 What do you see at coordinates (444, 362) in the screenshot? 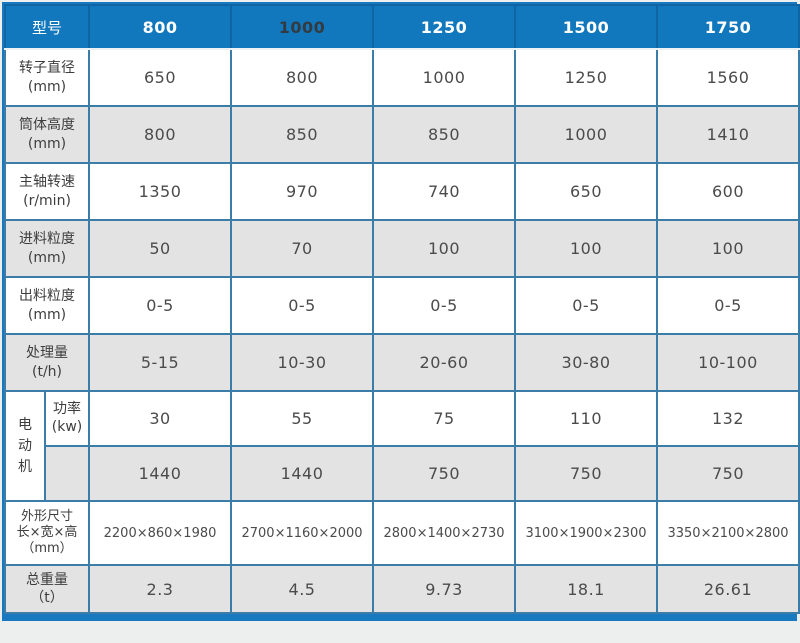
I see `value-cell: 20-60` at bounding box center [444, 362].